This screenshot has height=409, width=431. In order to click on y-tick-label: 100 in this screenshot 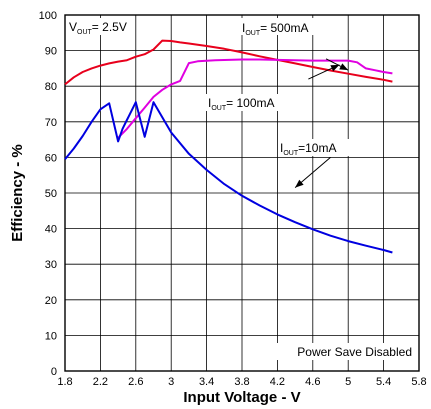, I will do `click(48, 16)`.